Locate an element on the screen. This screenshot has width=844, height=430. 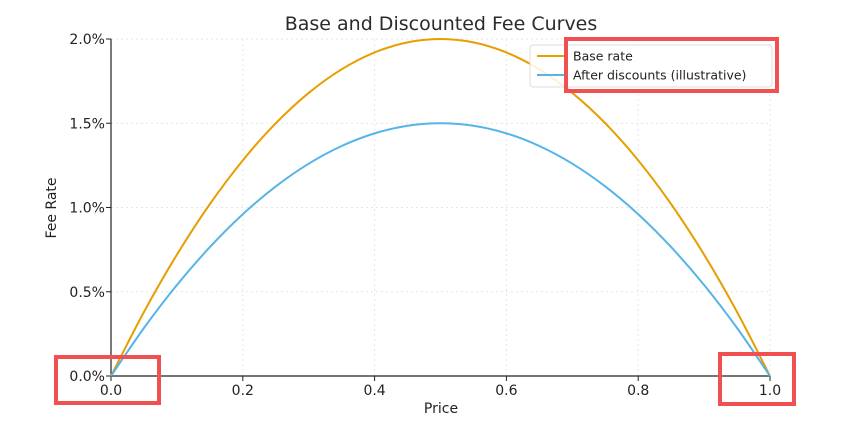
x-tick-label: 1.0 is located at coordinates (770, 391).